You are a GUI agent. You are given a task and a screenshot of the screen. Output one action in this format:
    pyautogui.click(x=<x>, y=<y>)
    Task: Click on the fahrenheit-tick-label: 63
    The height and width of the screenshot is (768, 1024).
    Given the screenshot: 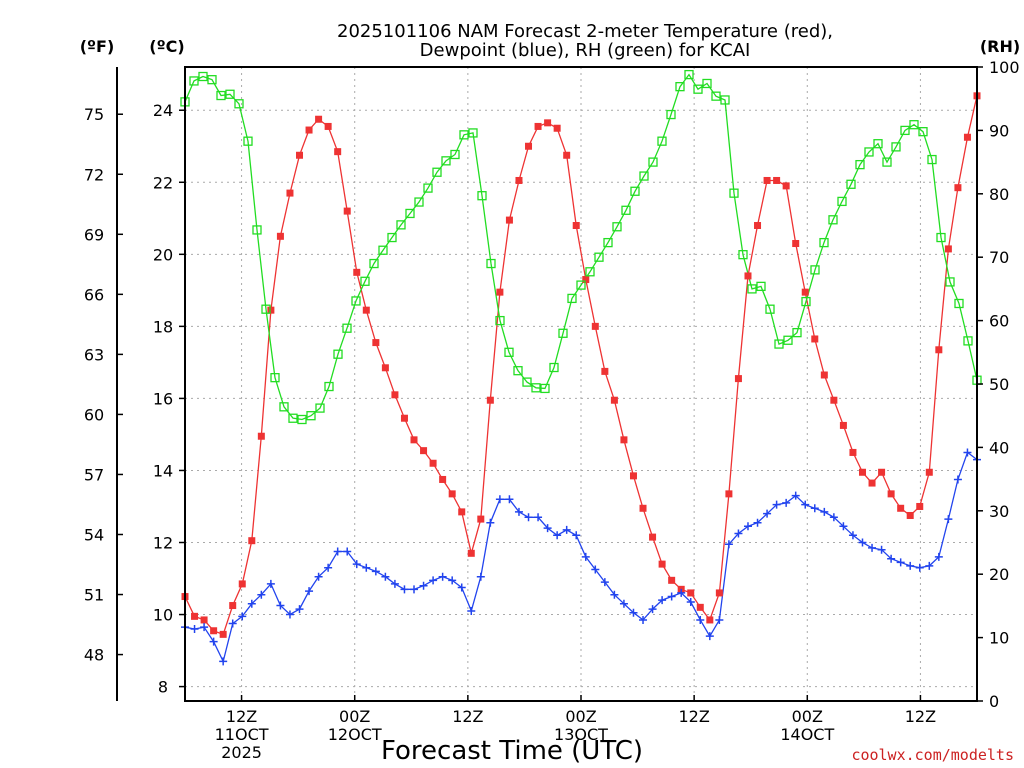 What is the action you would take?
    pyautogui.click(x=94, y=354)
    